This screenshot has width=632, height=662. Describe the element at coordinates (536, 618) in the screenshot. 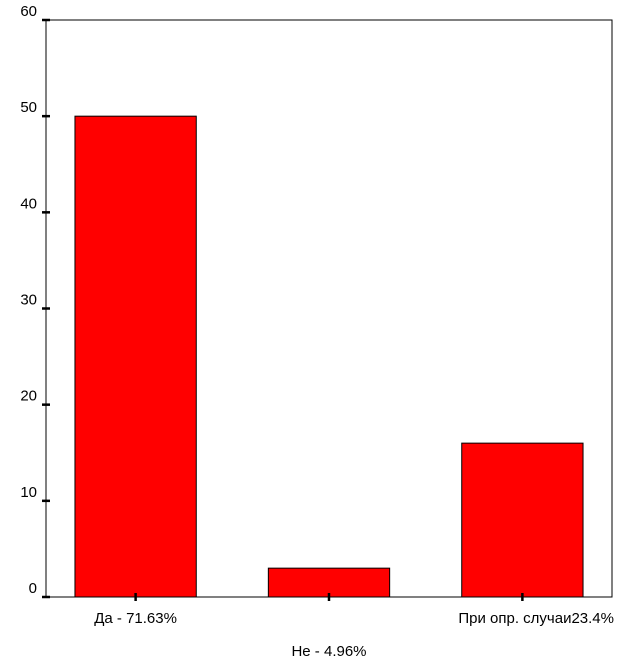

I see `x-category-label: При опр. случаи23.4%` at that location.